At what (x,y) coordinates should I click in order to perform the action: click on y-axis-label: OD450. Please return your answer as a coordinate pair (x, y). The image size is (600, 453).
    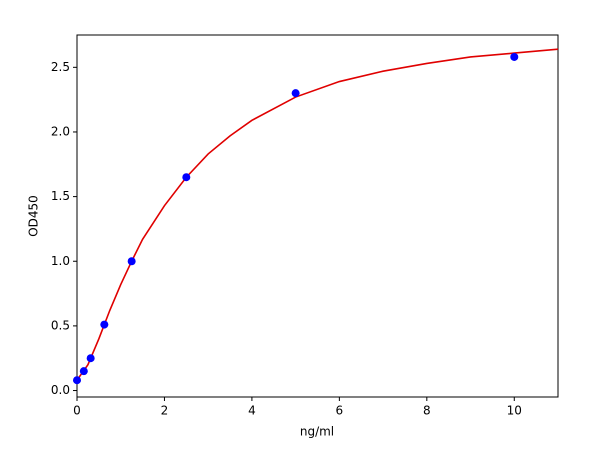
    Looking at the image, I should click on (34, 216).